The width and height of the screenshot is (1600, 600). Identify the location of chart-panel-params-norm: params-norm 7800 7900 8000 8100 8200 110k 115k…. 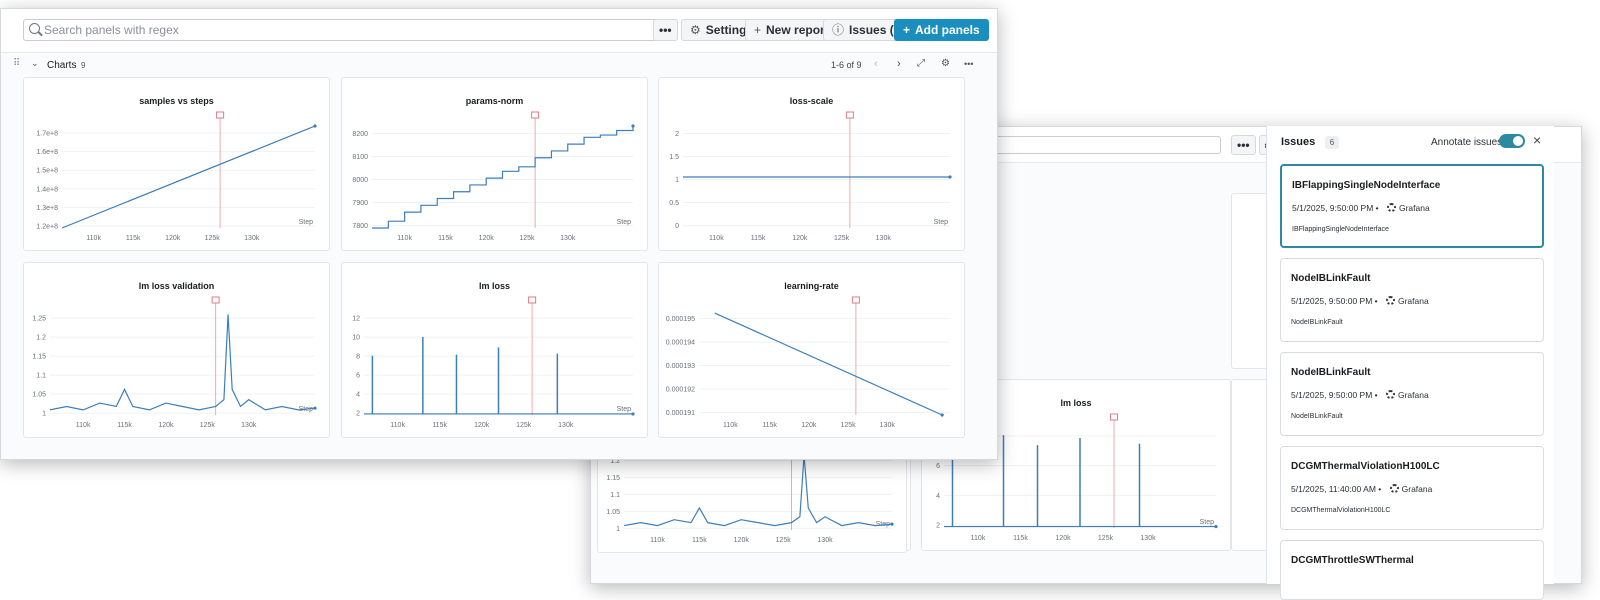
(494, 164).